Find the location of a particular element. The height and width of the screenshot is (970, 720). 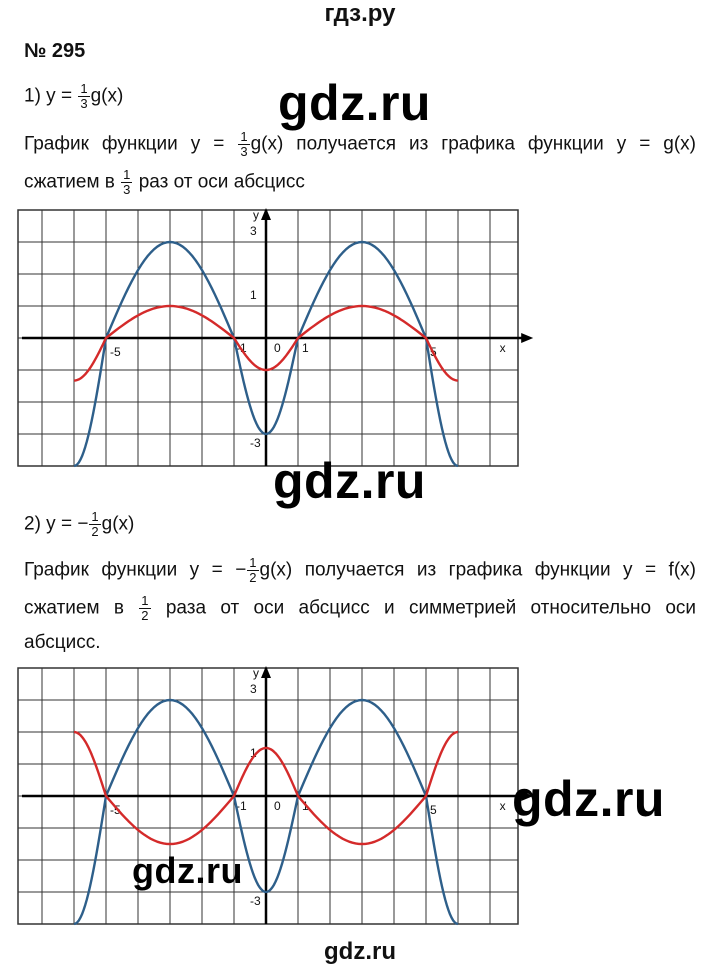

part2-tail: g(x) is located at coordinates (118, 524).